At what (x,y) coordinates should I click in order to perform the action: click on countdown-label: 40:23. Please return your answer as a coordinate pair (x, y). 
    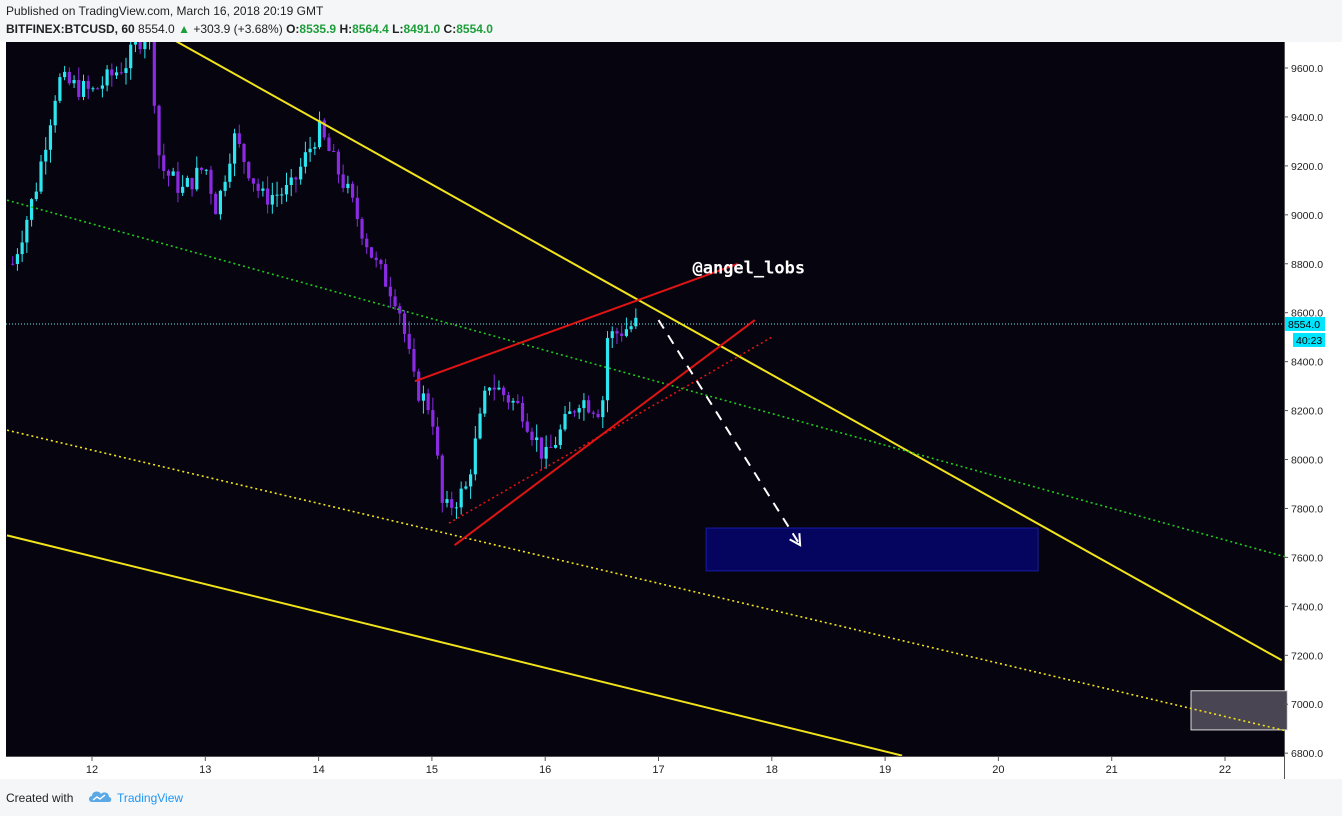
    Looking at the image, I should click on (1309, 341).